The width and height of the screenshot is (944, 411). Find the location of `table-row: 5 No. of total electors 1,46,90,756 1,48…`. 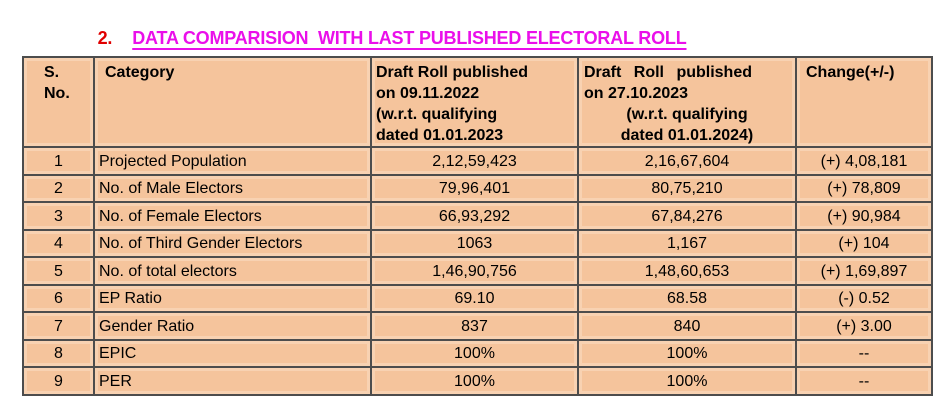

table-row: 5 No. of total electors 1,46,90,756 1,48… is located at coordinates (477, 271).